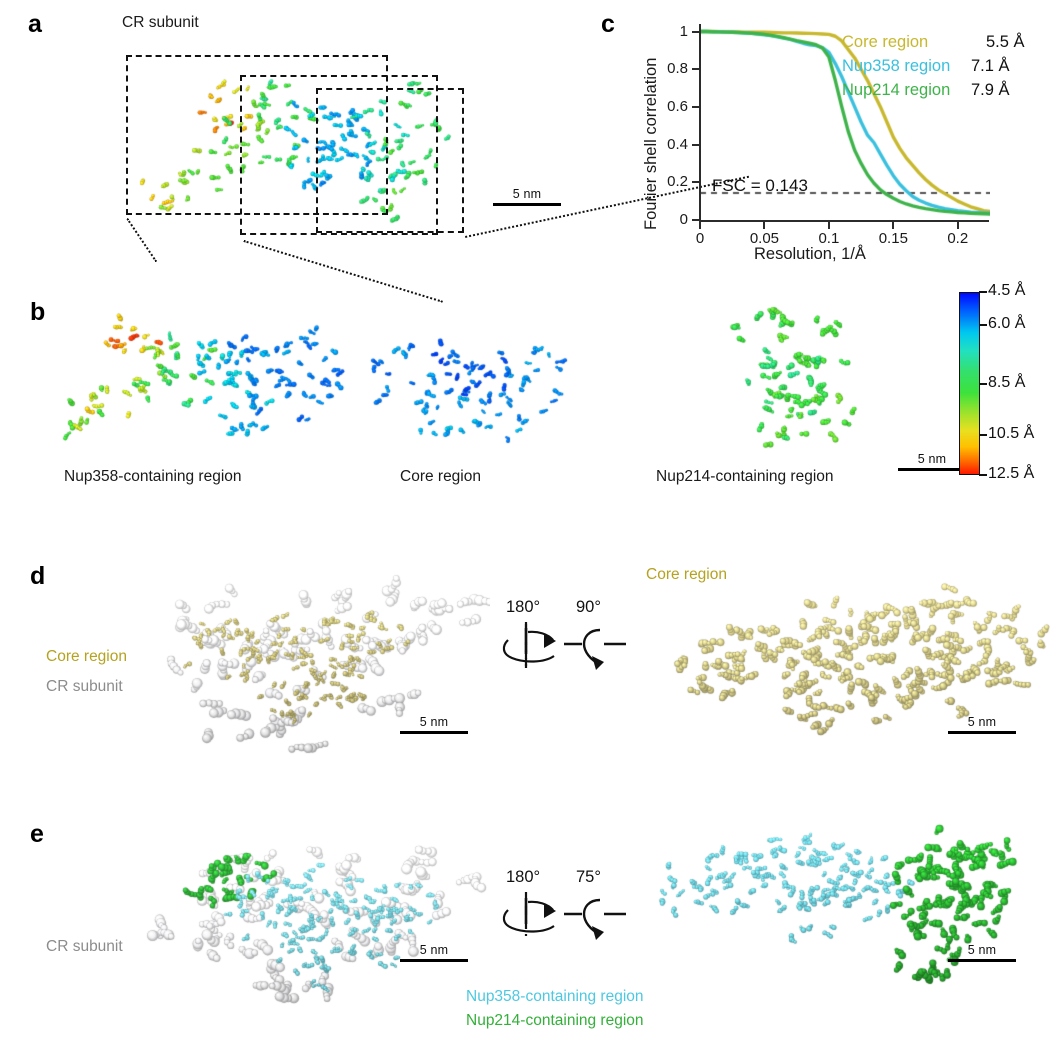 This screenshot has width=1064, height=1044. What do you see at coordinates (982, 950) in the screenshot?
I see `panel-e-scalebar-right-label: 5 nm` at bounding box center [982, 950].